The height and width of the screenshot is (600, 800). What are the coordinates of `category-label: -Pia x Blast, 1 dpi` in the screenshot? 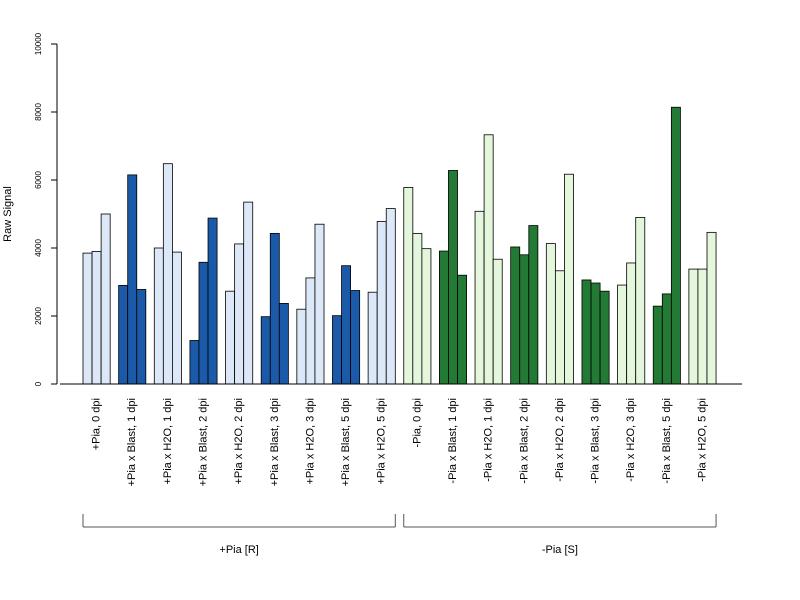 It's located at (453, 441).